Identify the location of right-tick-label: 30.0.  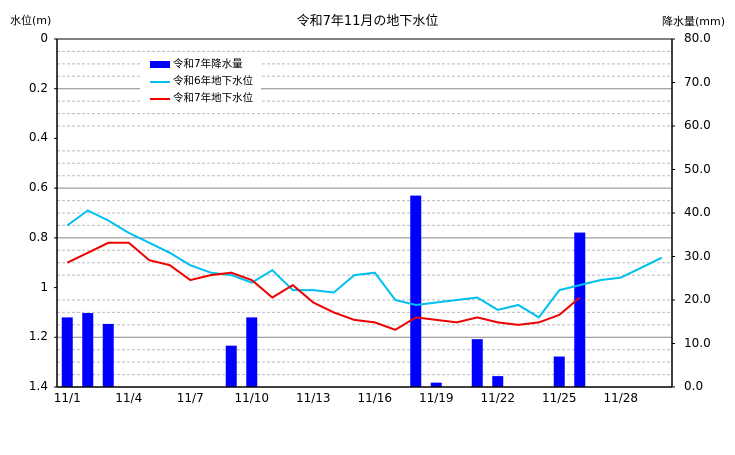
(697, 255).